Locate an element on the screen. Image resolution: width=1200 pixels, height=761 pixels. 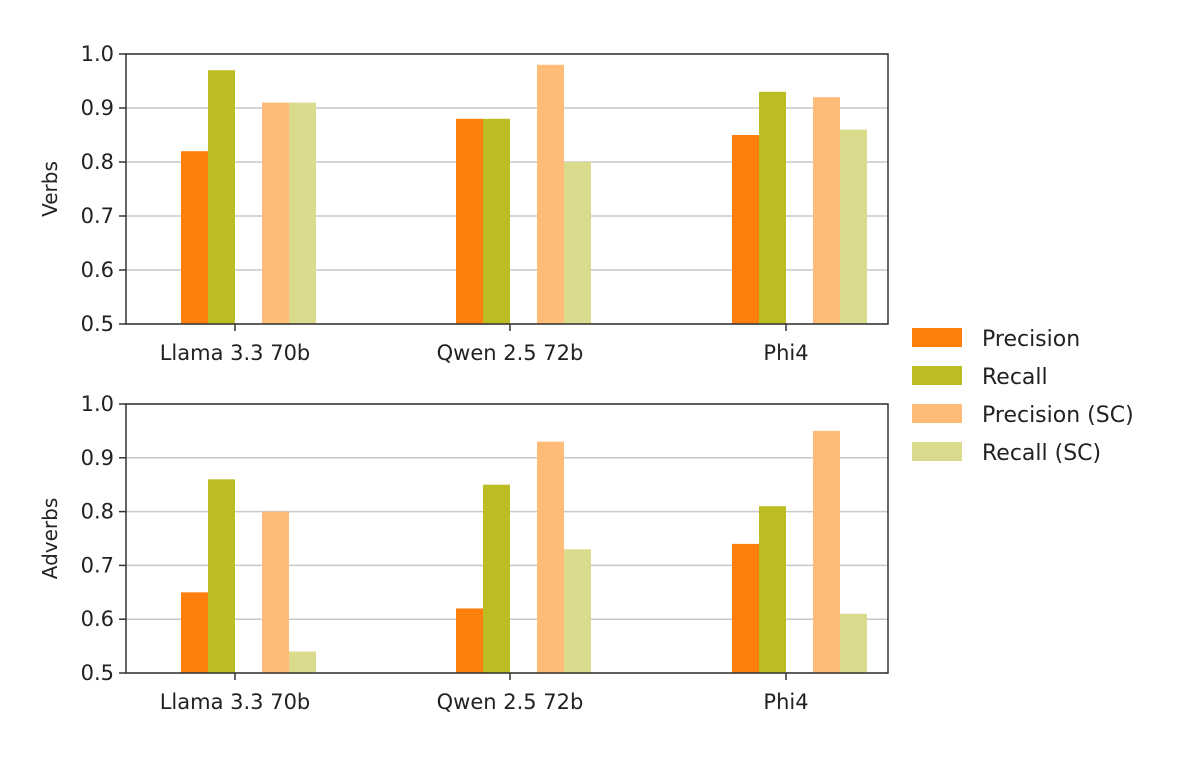
legend-label: Recall (SC) is located at coordinates (1041, 453).